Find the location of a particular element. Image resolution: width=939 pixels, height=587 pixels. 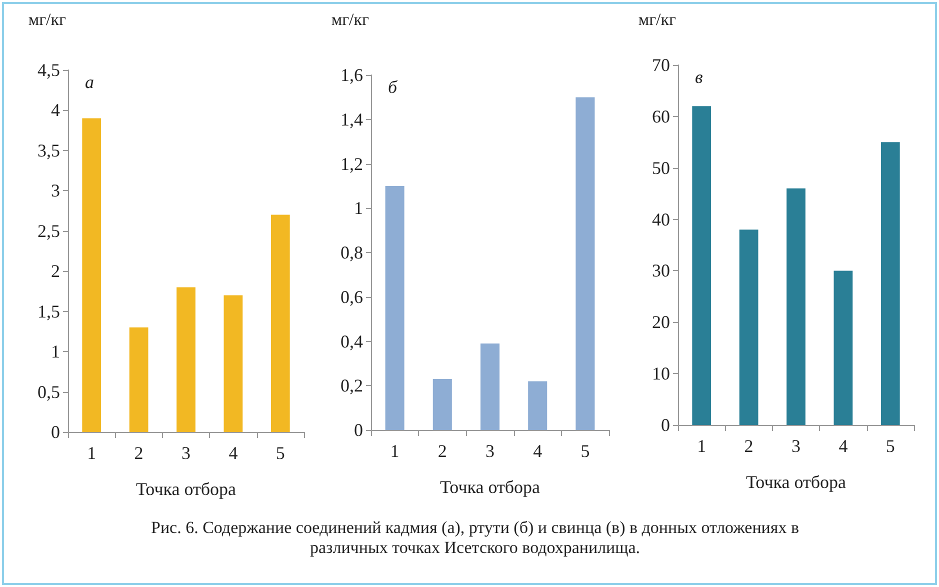

text: Рис. 6. Содержание соединений кадмия (а), ртути (б) и свинца (в) в донных отложениях в различных точках Исетского водохранилища. is located at coordinates (475, 538).